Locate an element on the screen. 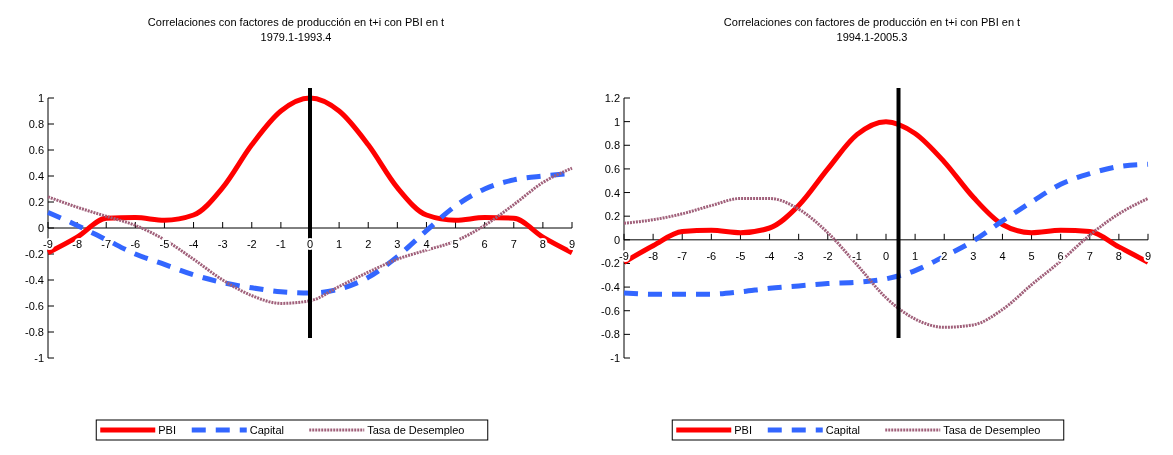 This screenshot has width=1173, height=455. y-tick-label: 0 is located at coordinates (40, 228).